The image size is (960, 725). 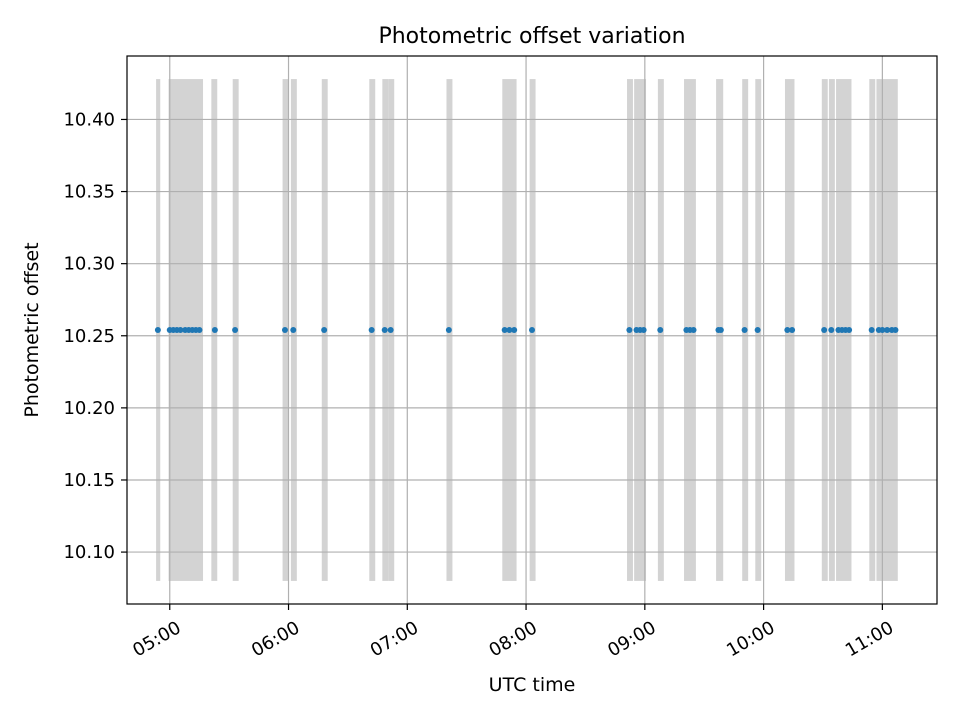 What do you see at coordinates (89, 192) in the screenshot?
I see `y-tick-label: 10.35` at bounding box center [89, 192].